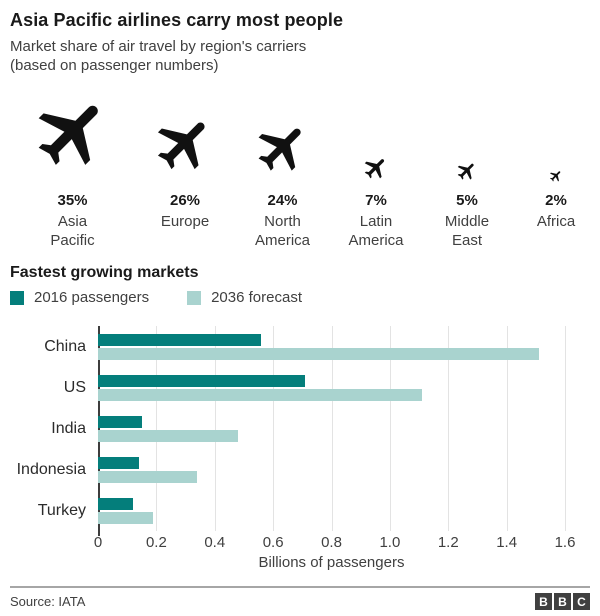 The image size is (600, 616). What do you see at coordinates (120, 421) in the screenshot?
I see `bar-2016-india` at bounding box center [120, 421].